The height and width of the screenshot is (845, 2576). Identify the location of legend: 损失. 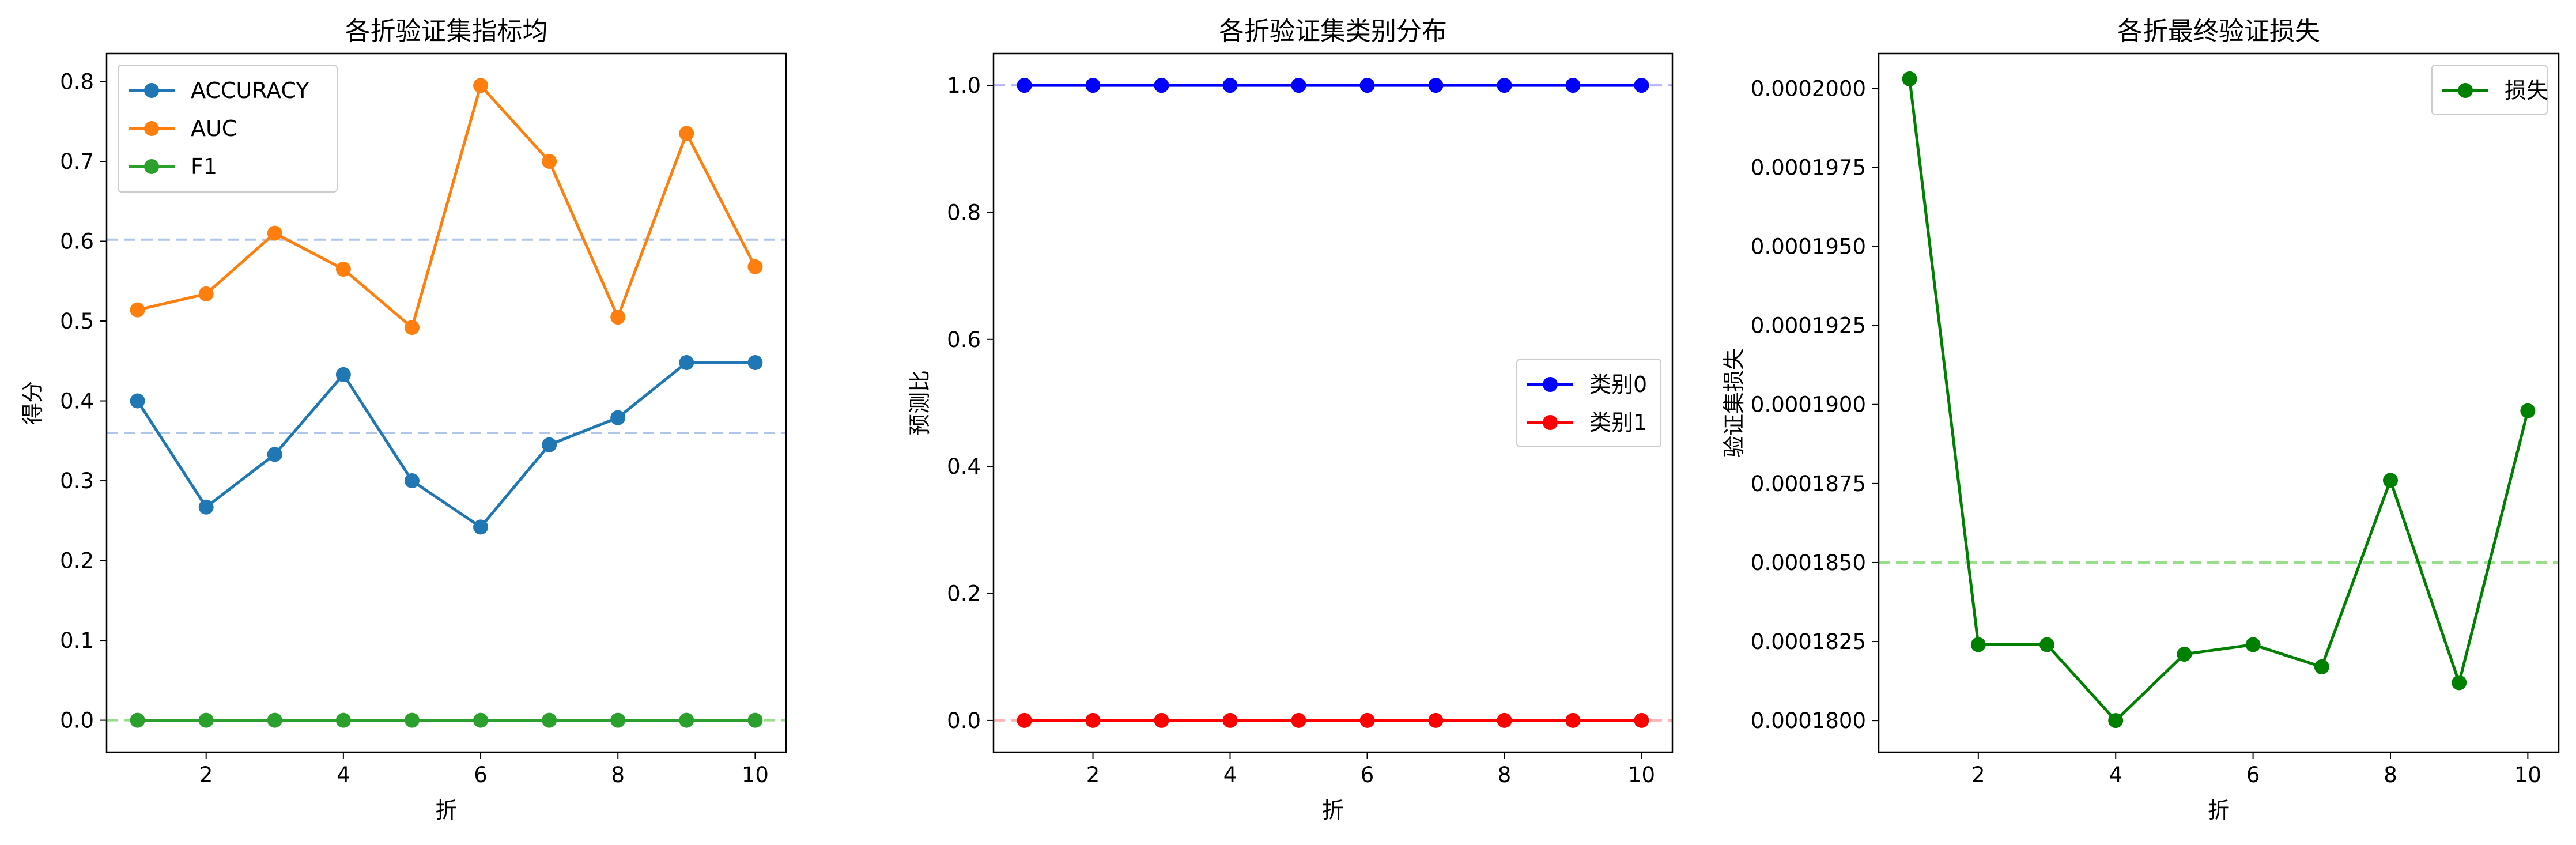
(2489, 90).